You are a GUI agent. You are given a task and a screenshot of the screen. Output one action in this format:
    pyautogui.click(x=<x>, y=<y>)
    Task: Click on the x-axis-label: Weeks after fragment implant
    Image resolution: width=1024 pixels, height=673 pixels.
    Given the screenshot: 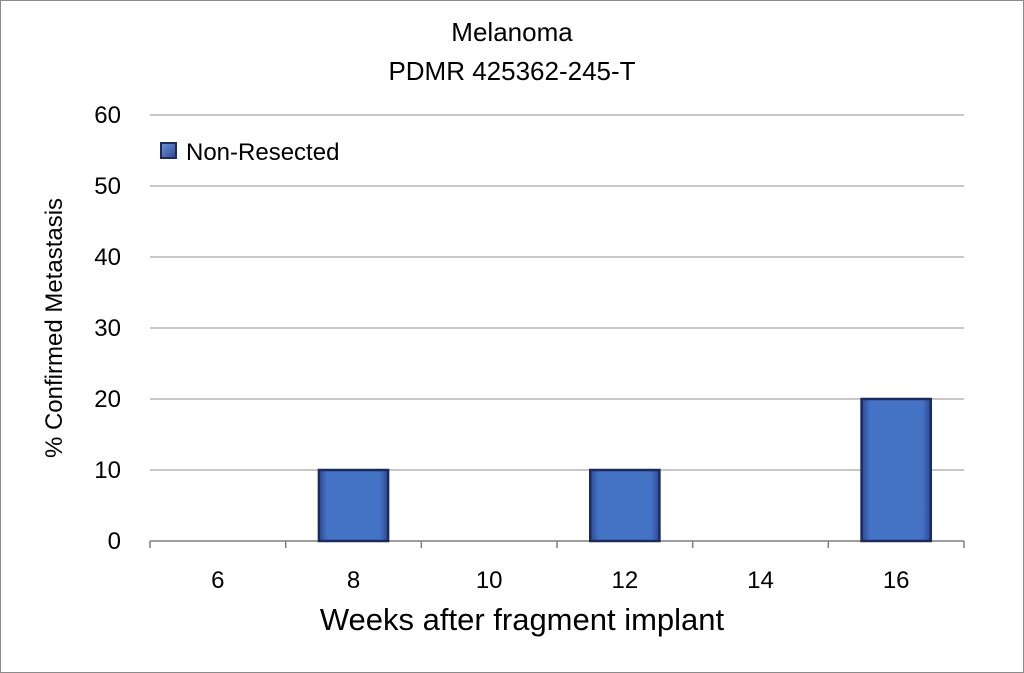 What is the action you would take?
    pyautogui.click(x=522, y=619)
    